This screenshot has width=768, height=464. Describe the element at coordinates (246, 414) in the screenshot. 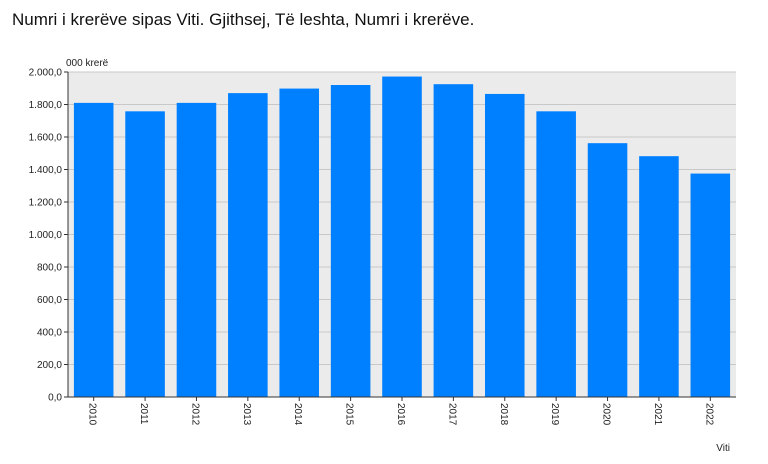

I see `x-tick-label: 2013` at that location.